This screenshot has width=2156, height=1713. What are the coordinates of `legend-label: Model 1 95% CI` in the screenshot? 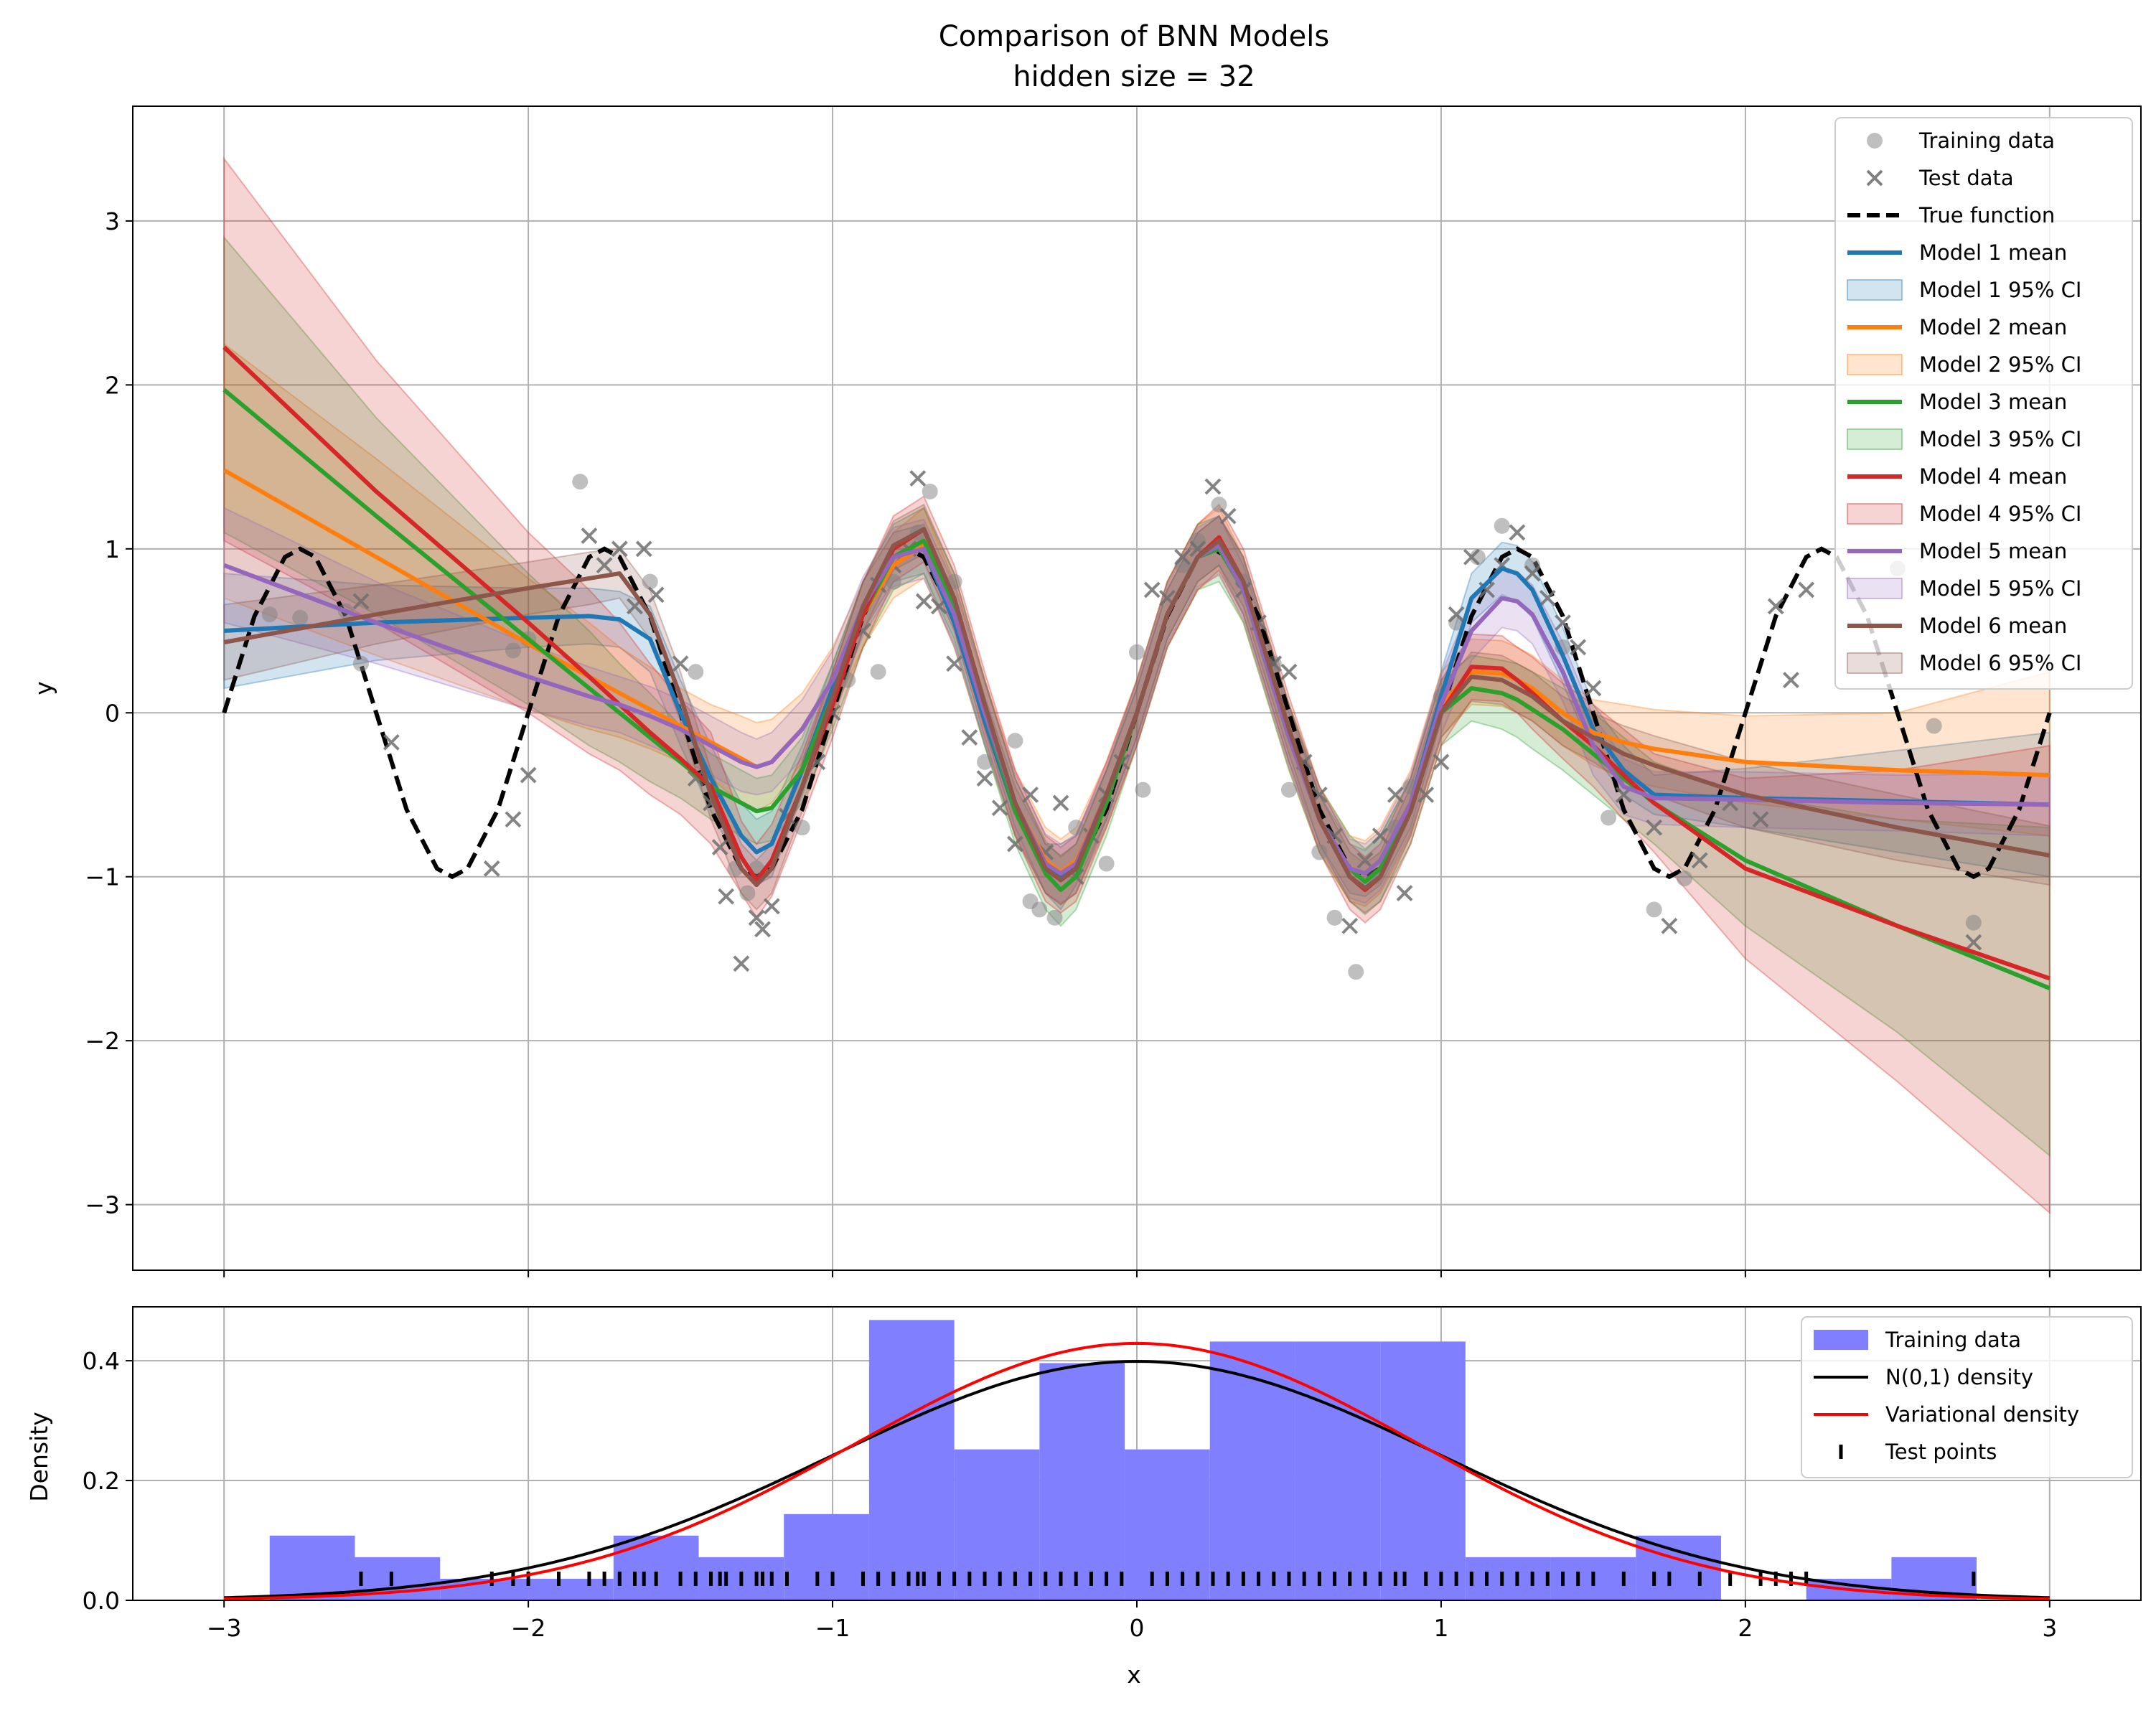 It's located at (2000, 290).